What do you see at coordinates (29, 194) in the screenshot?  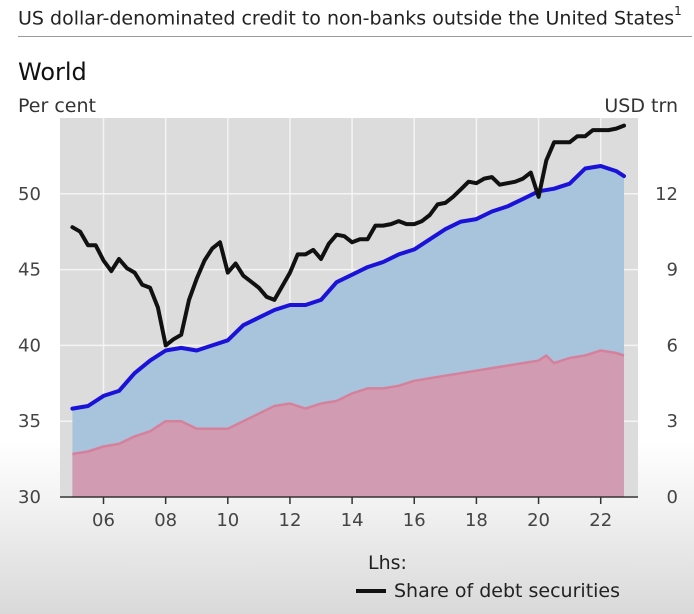 I see `left-y-tick-label: 50` at bounding box center [29, 194].